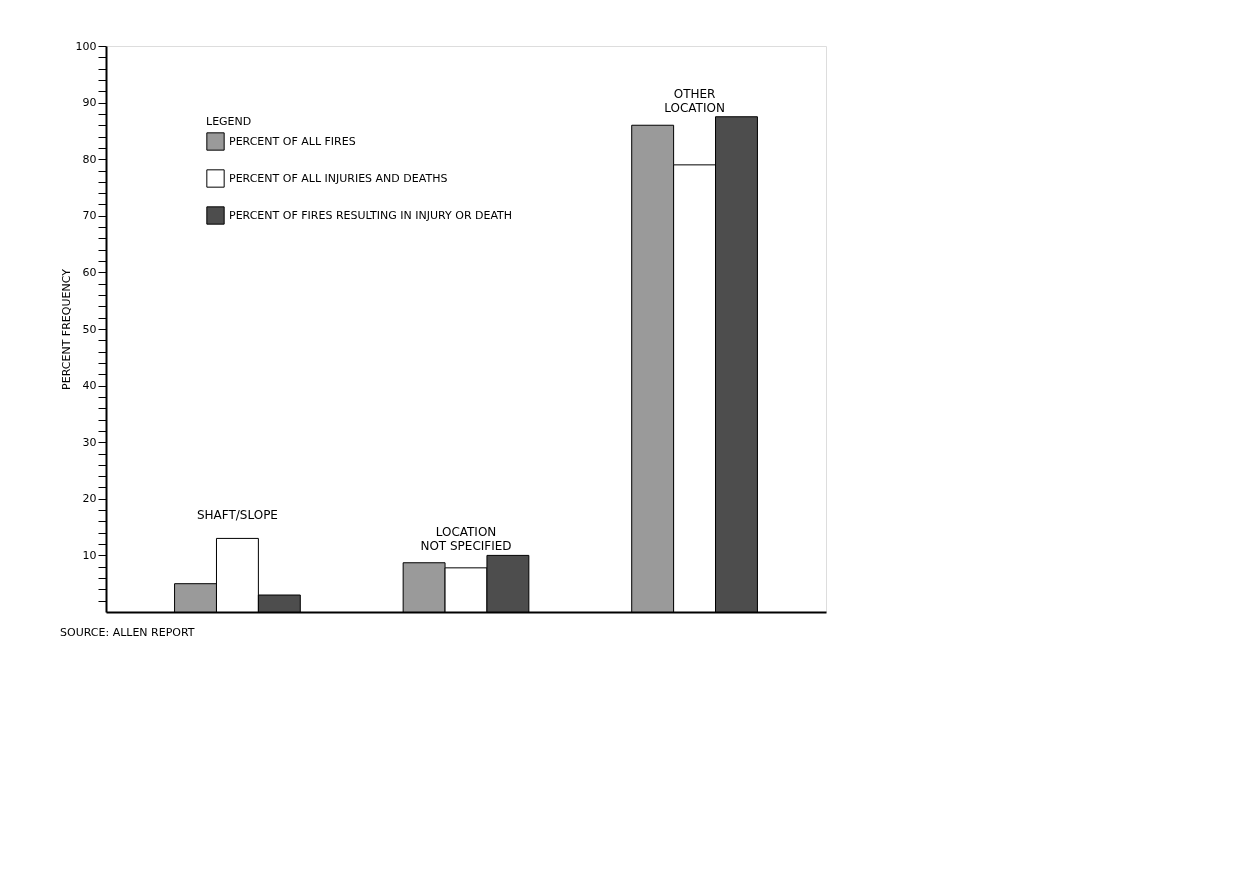 This screenshot has width=1239, height=871. I want to click on y-tick-label: 90, so click(89, 103).